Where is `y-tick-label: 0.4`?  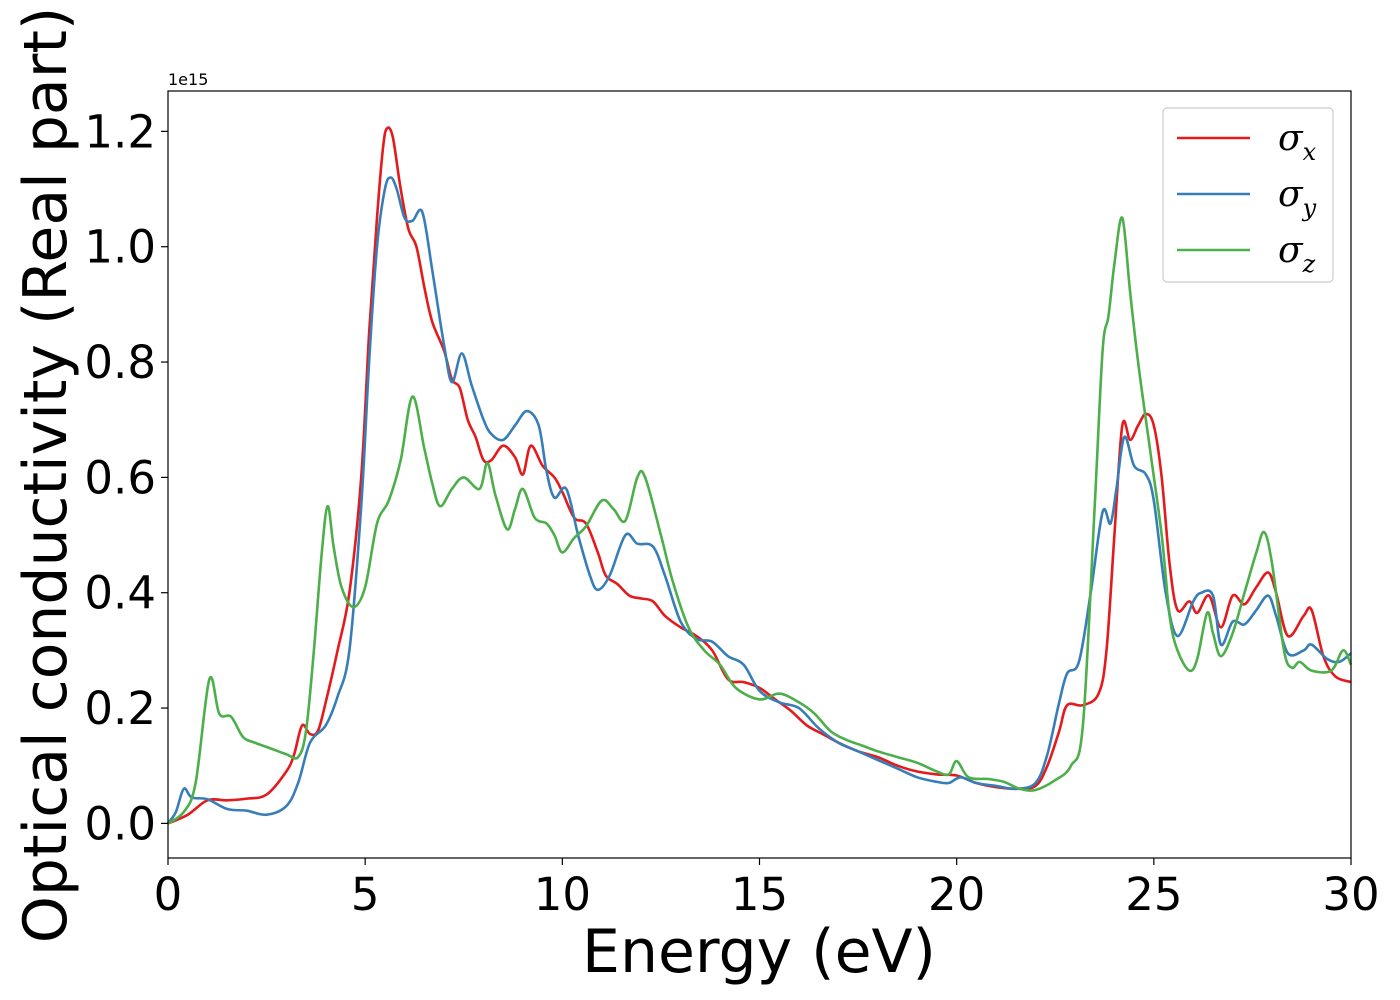 y-tick-label: 0.4 is located at coordinates (120, 593).